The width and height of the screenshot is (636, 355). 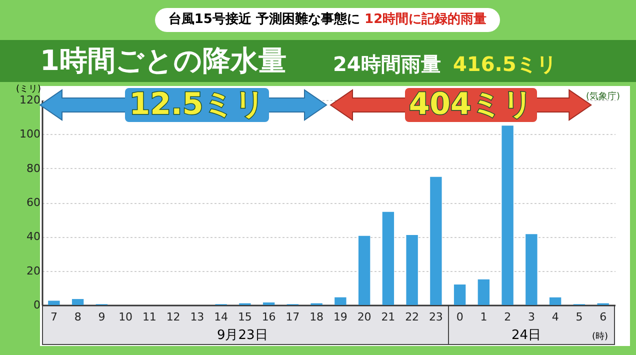 What do you see at coordinates (435, 317) in the screenshot?
I see `x-tick-label: 23` at bounding box center [435, 317].